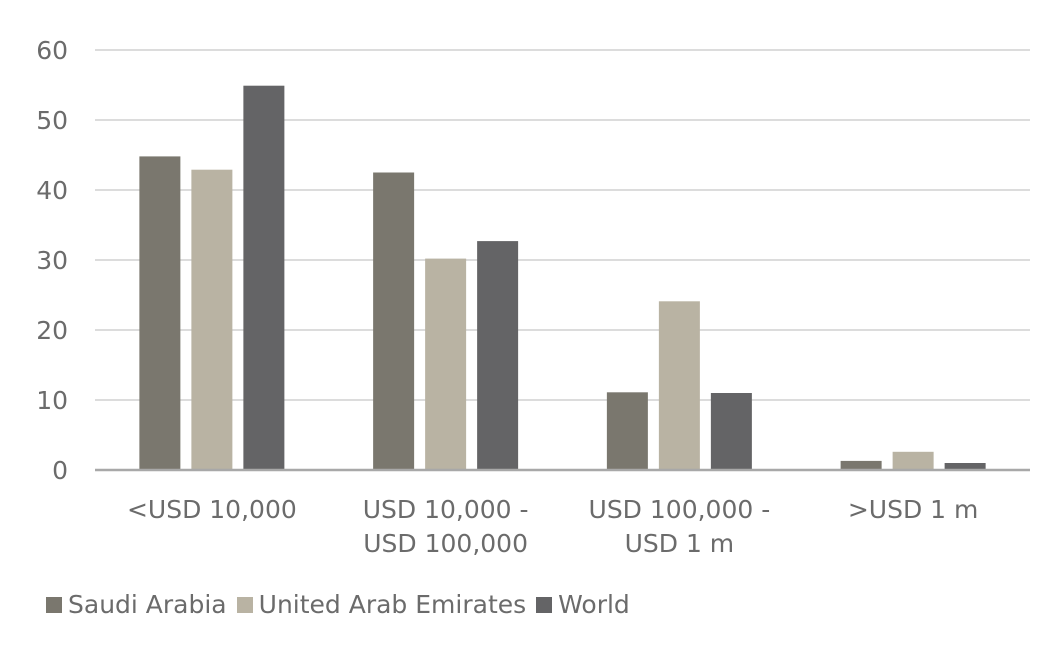 The image size is (1040, 655). What do you see at coordinates (392, 604) in the screenshot?
I see `legend-label: United Arab Emirates` at bounding box center [392, 604].